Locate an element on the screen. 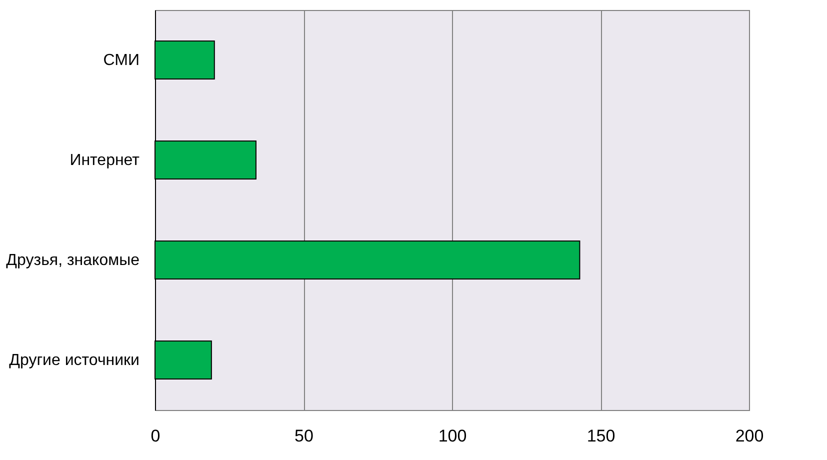 The image size is (827, 460). y-tick-label: СМИ is located at coordinates (121, 60).